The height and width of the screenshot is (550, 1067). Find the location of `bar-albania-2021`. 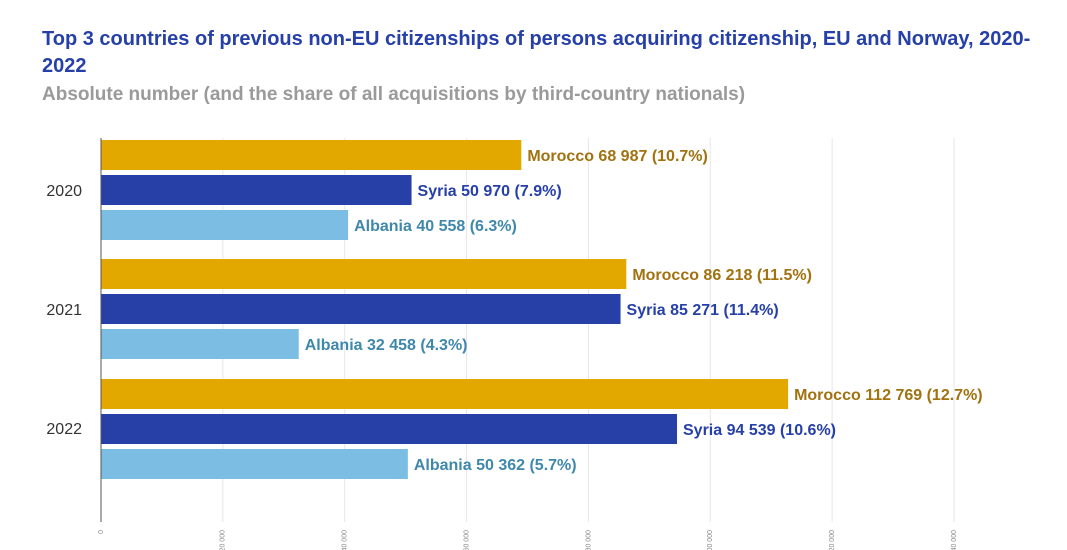

bar-albania-2021 is located at coordinates (200, 344).